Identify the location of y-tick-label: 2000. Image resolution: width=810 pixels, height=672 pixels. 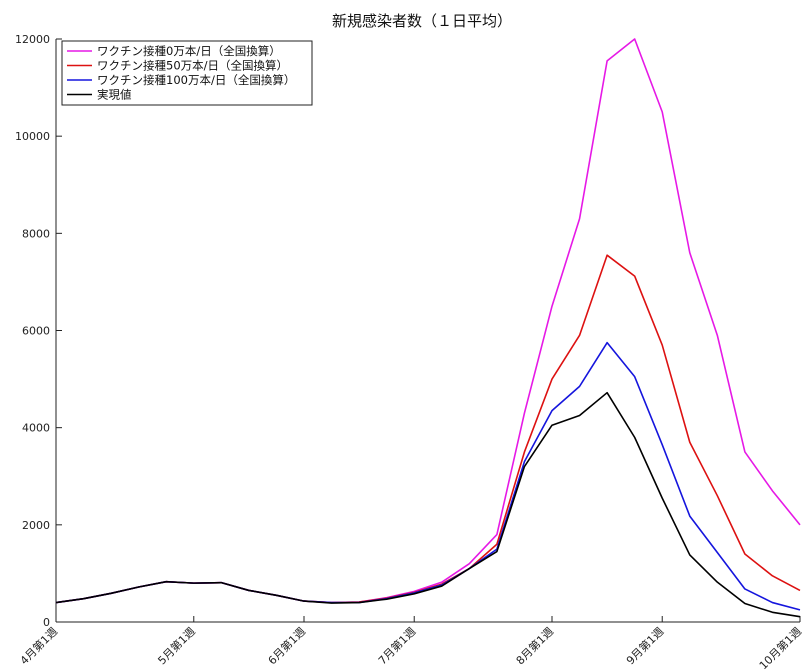
(36, 525).